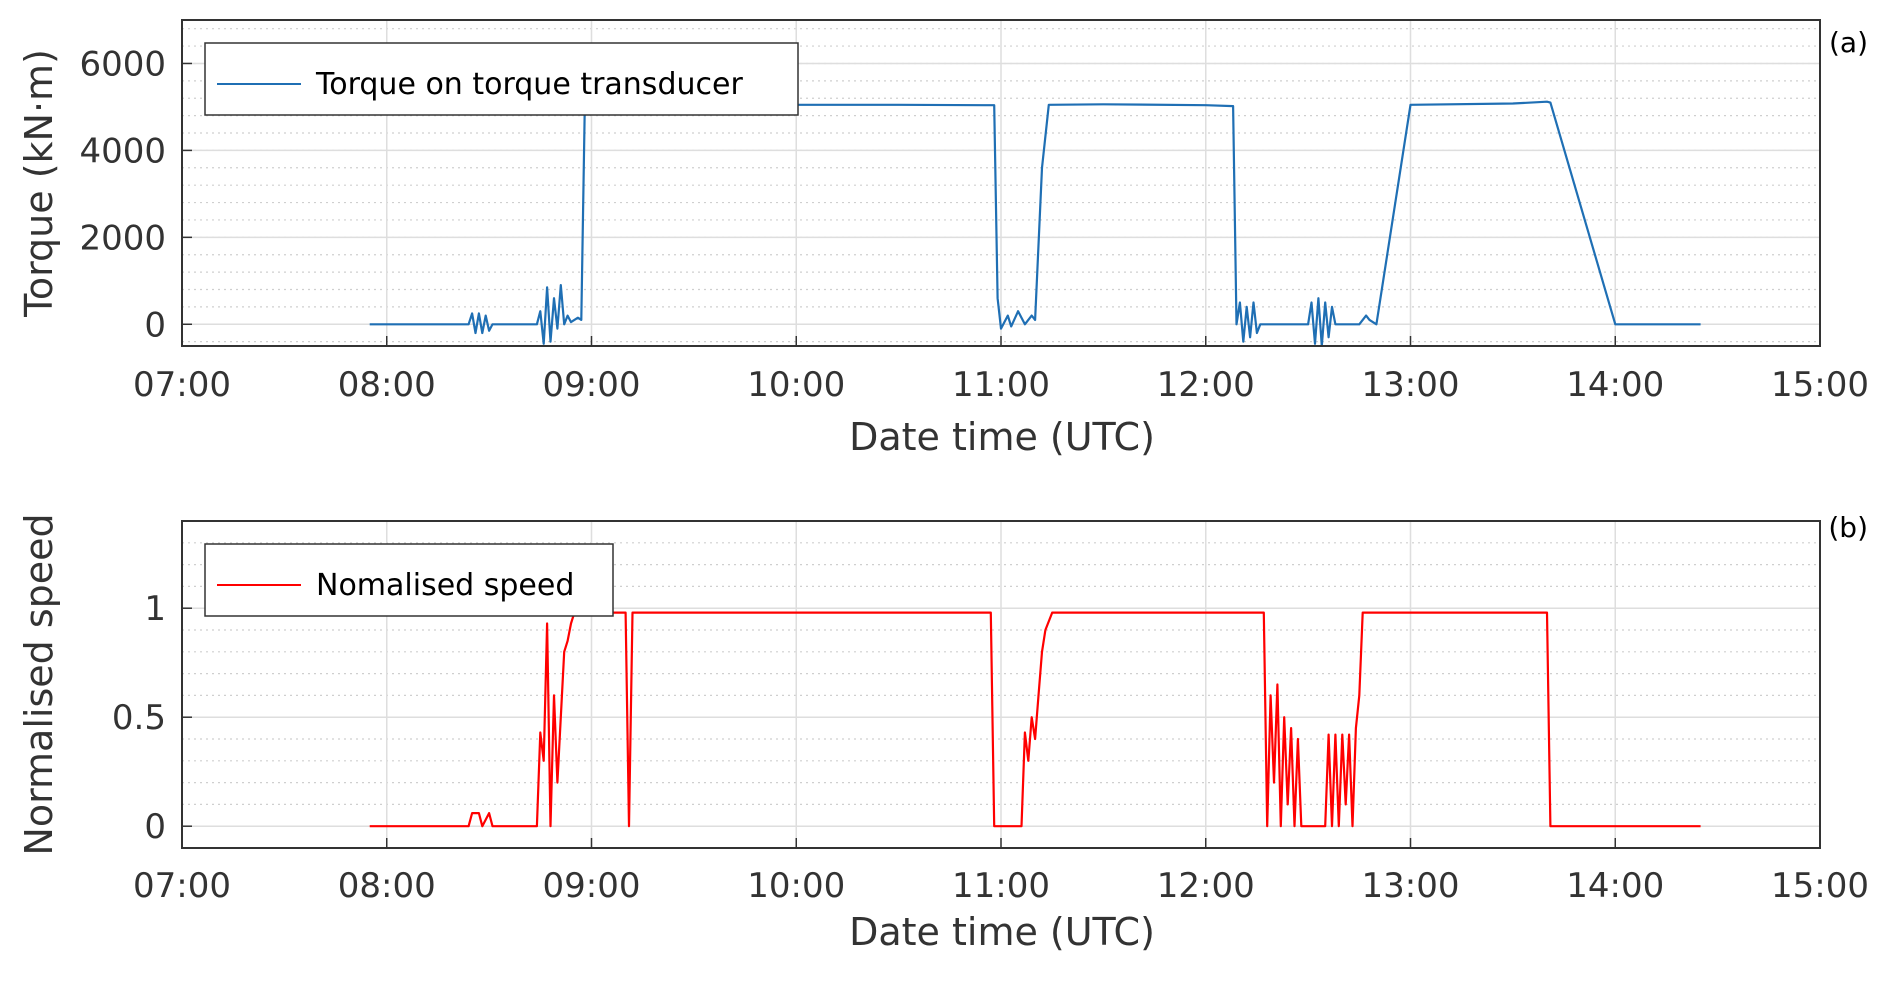 Image resolution: width=1892 pixels, height=982 pixels. Describe the element at coordinates (122, 64) in the screenshot. I see `y-tick-label: 6000` at that location.